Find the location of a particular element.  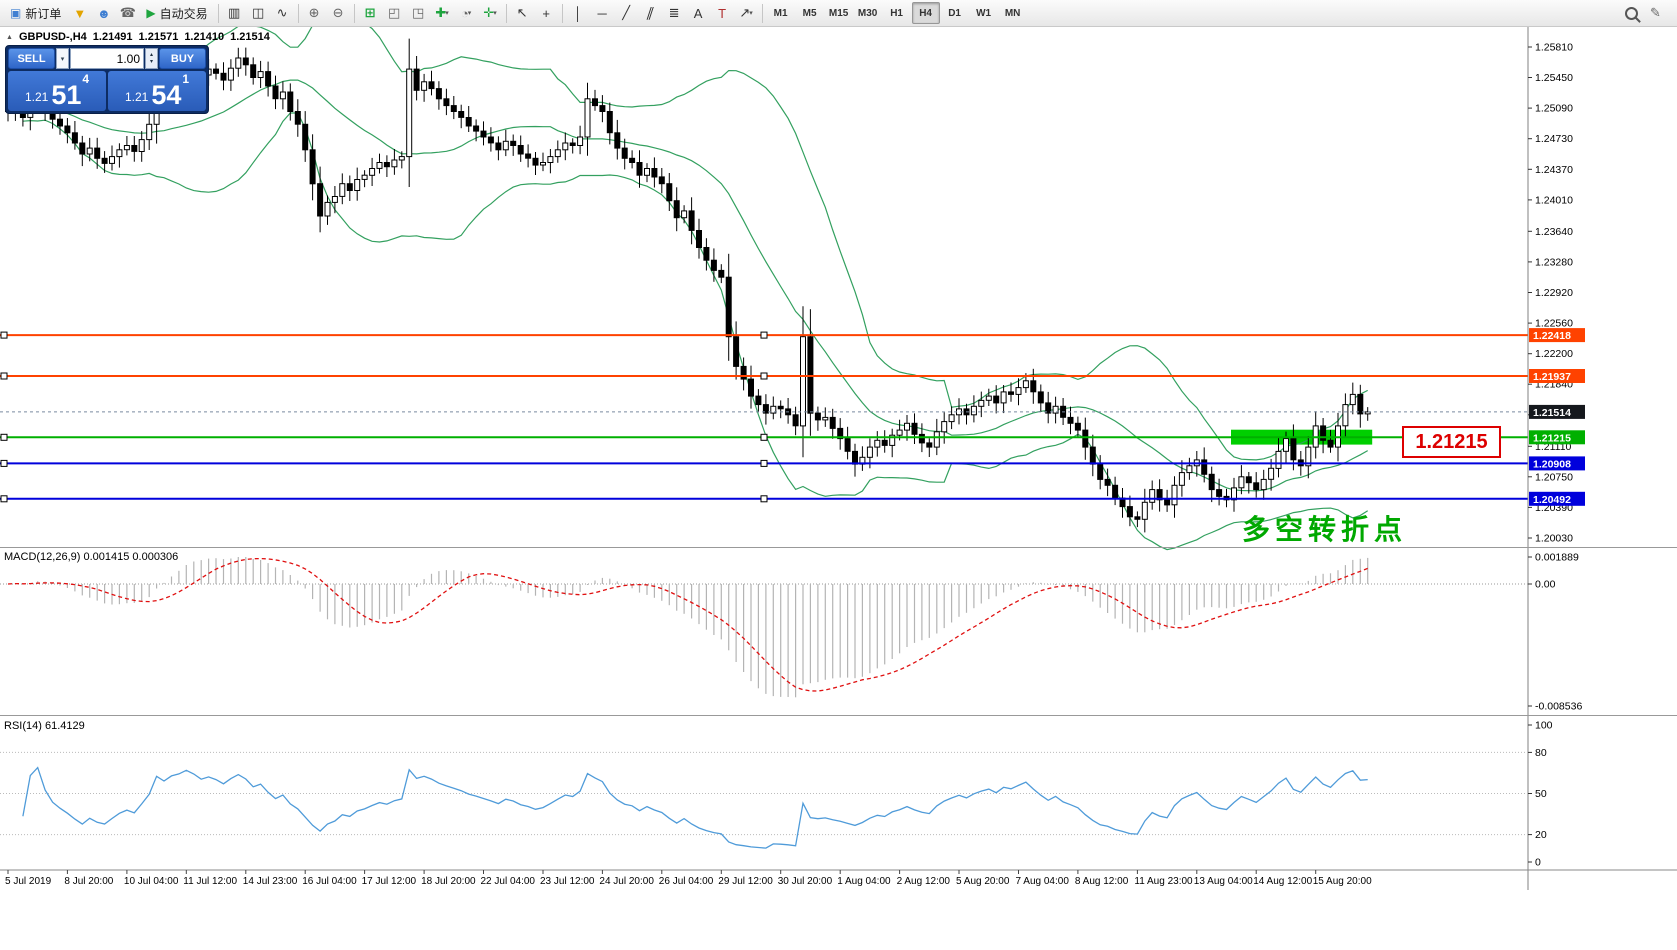

label-button: T is located at coordinates (722, 13).